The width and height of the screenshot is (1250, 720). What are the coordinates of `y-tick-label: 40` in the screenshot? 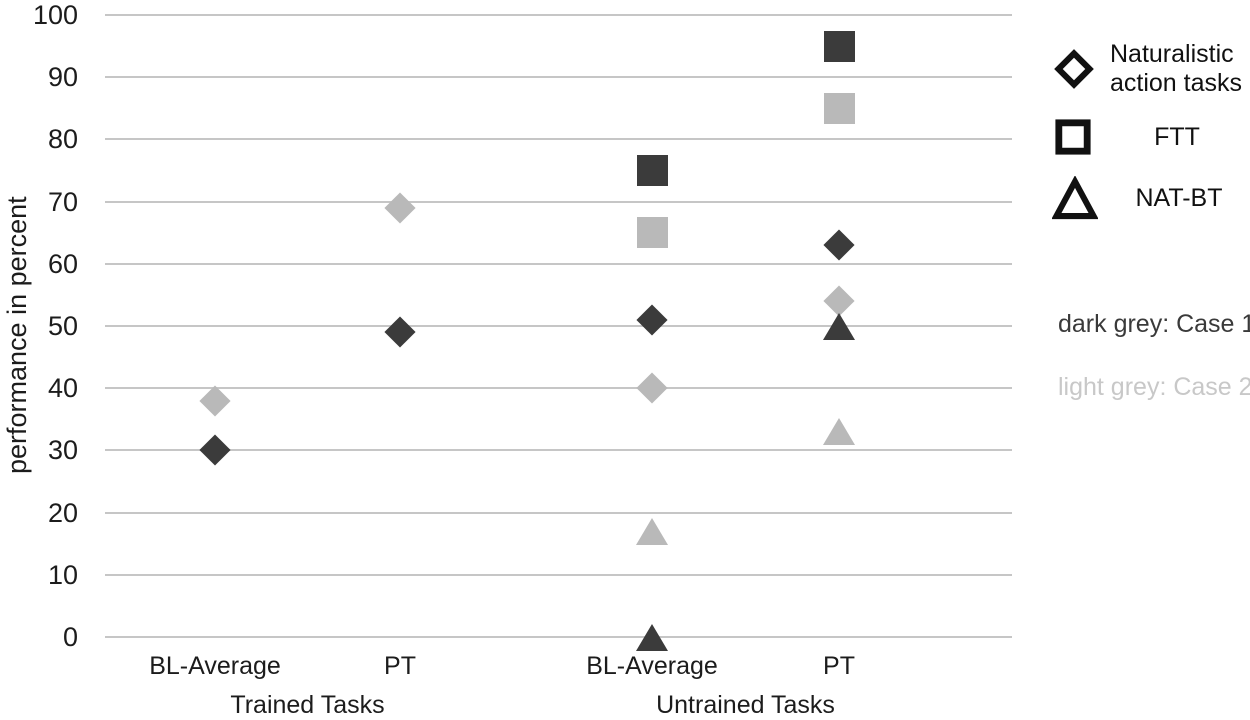 It's located at (62, 388).